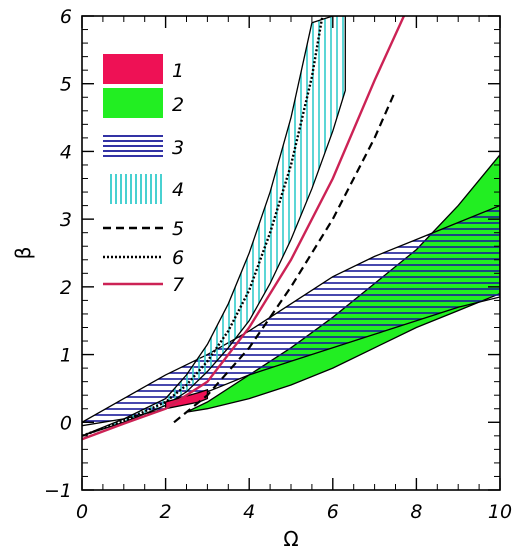  I want to click on legend-item-2: 2, so click(143, 103).